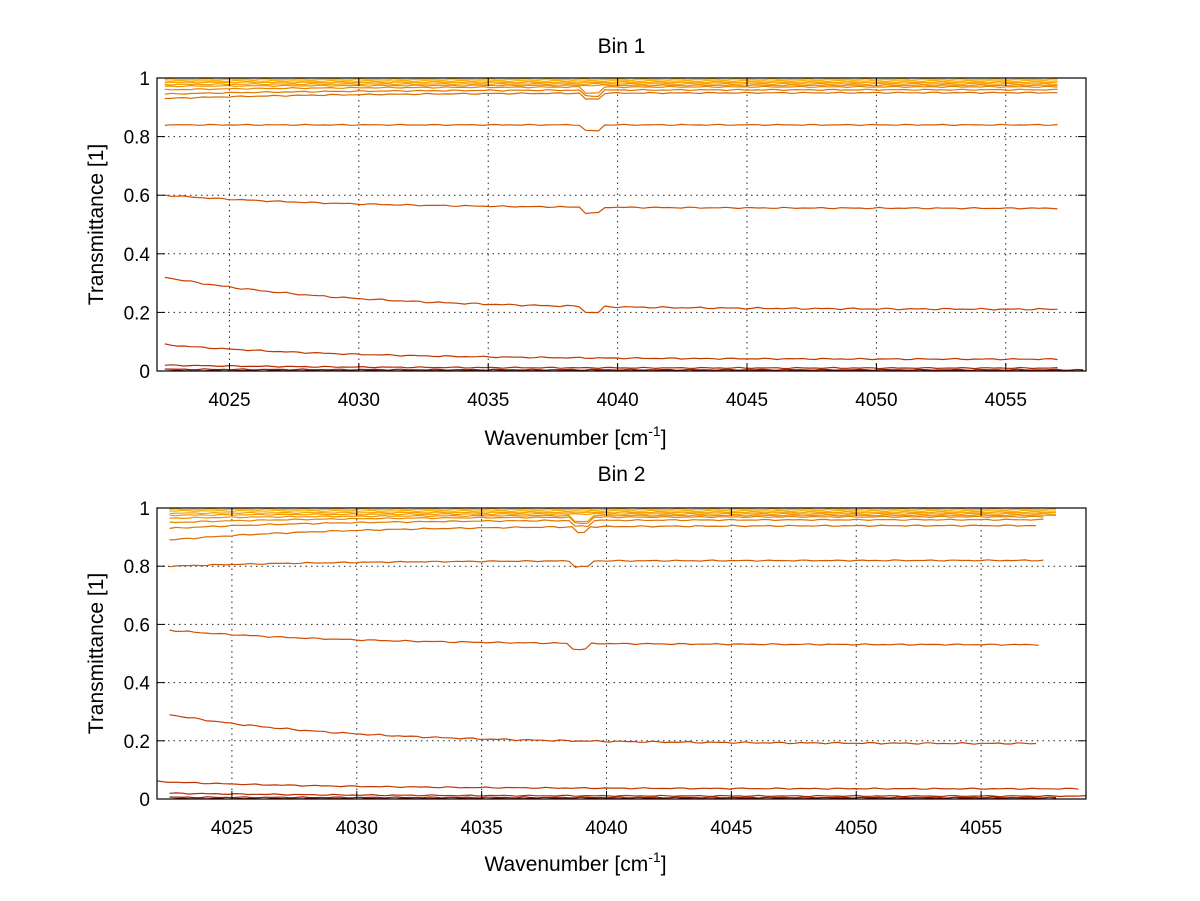 The height and width of the screenshot is (901, 1200). I want to click on series-line-c14, so click(613, 797).